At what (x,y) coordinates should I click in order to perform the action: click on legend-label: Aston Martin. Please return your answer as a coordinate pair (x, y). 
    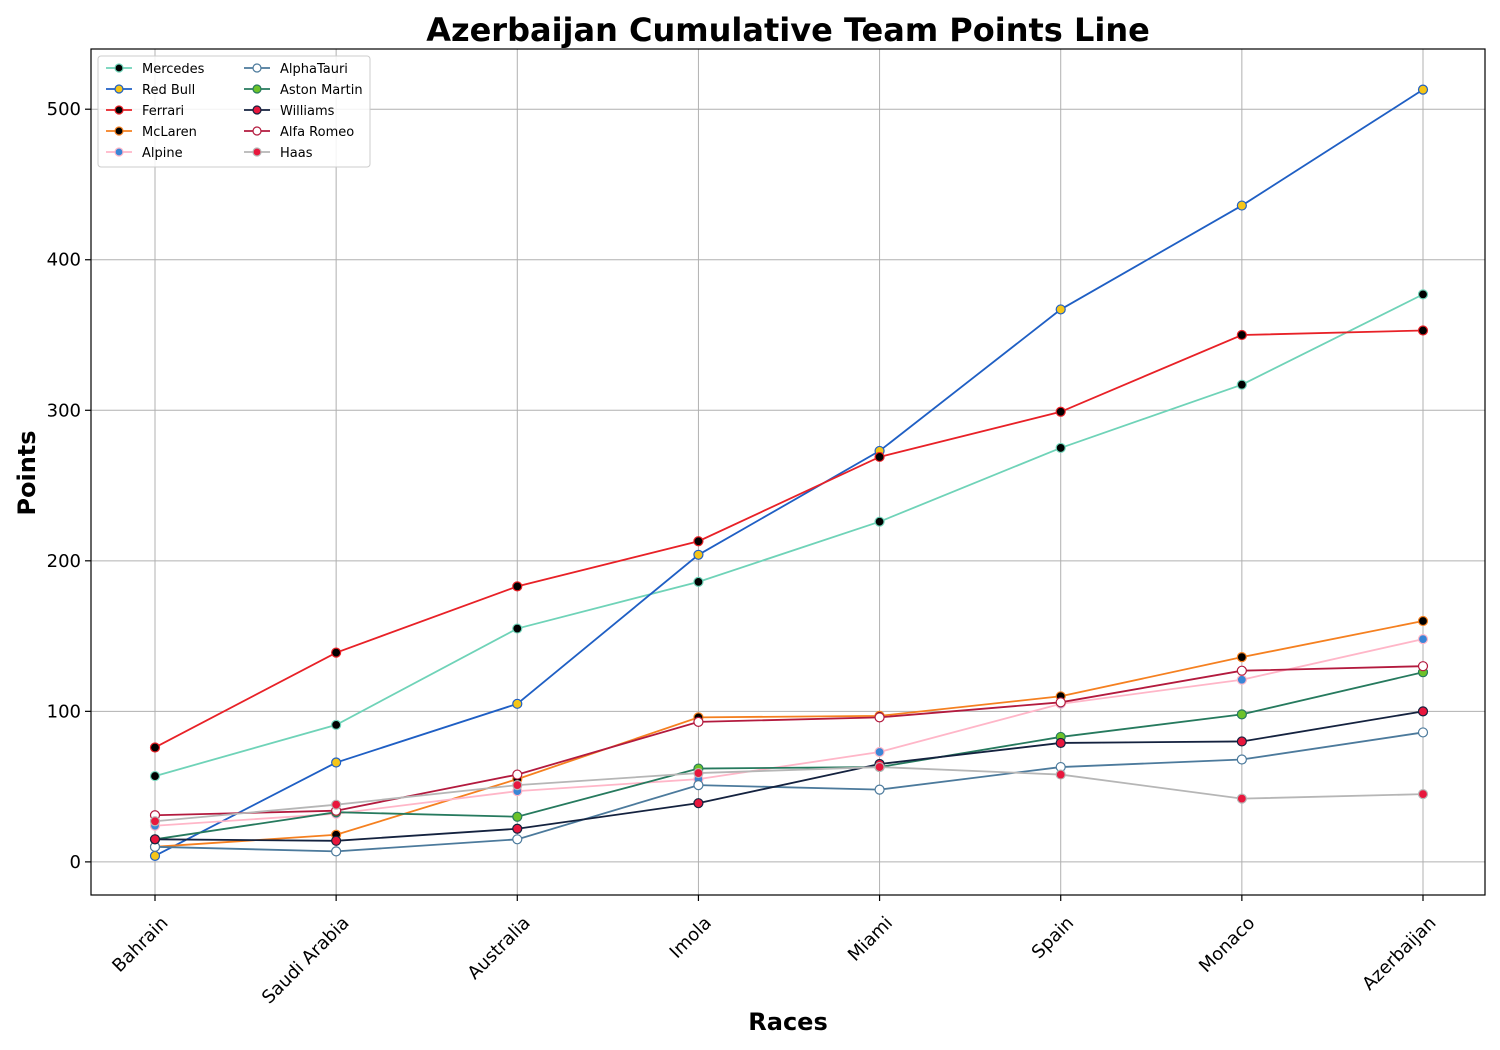
    Looking at the image, I should click on (321, 90).